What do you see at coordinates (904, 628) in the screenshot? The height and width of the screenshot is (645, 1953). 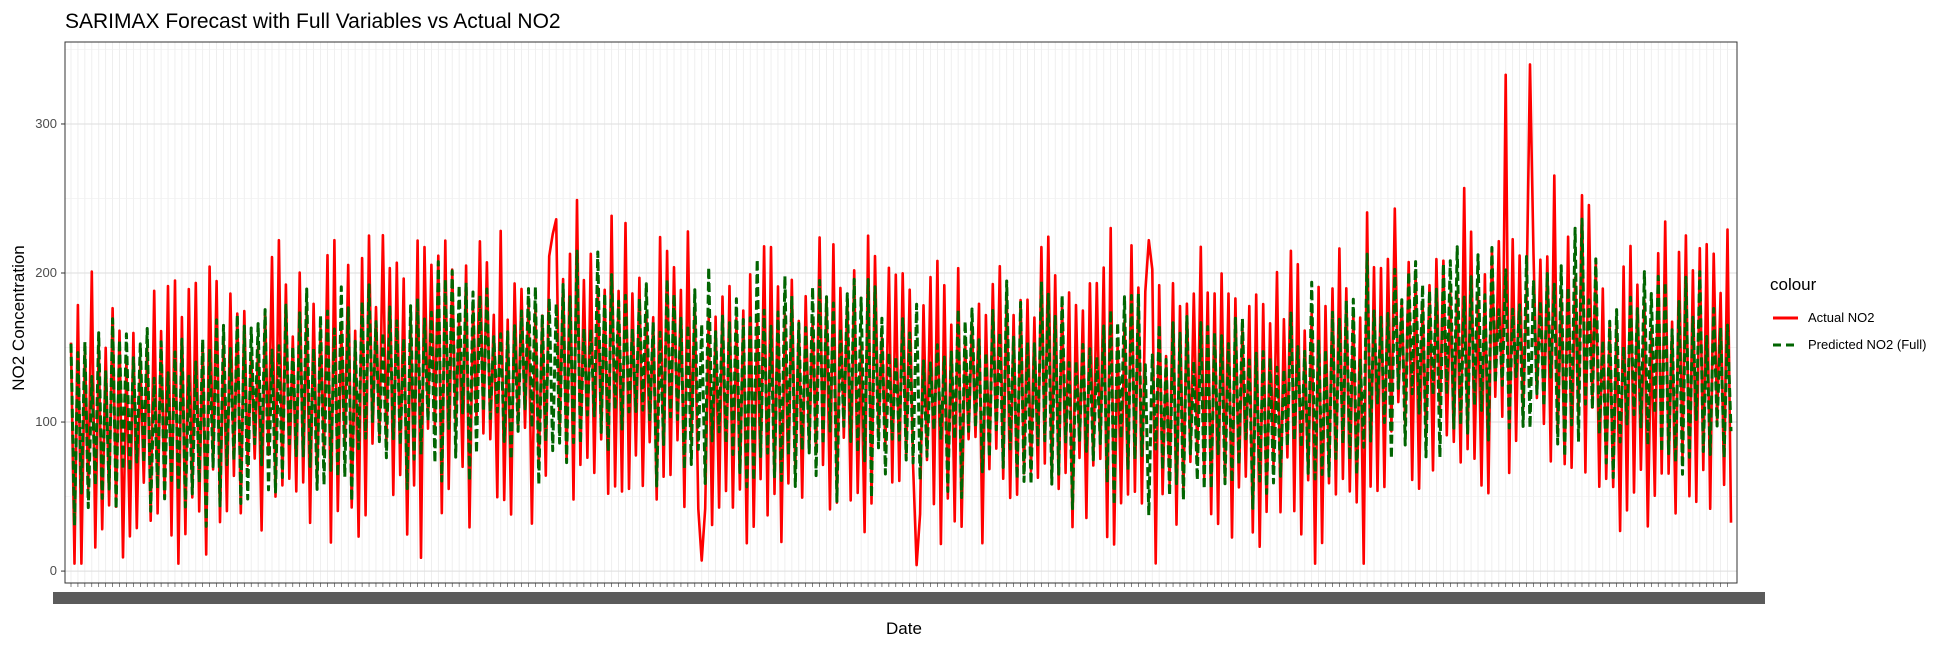 I see `x-axis-title: Date` at bounding box center [904, 628].